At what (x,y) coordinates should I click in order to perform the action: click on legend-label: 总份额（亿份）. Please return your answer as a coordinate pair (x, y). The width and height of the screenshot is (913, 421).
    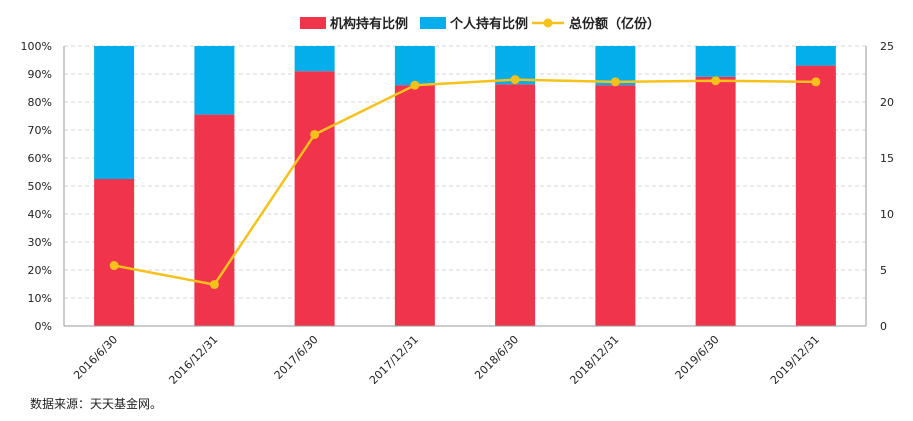
    Looking at the image, I should click on (614, 24).